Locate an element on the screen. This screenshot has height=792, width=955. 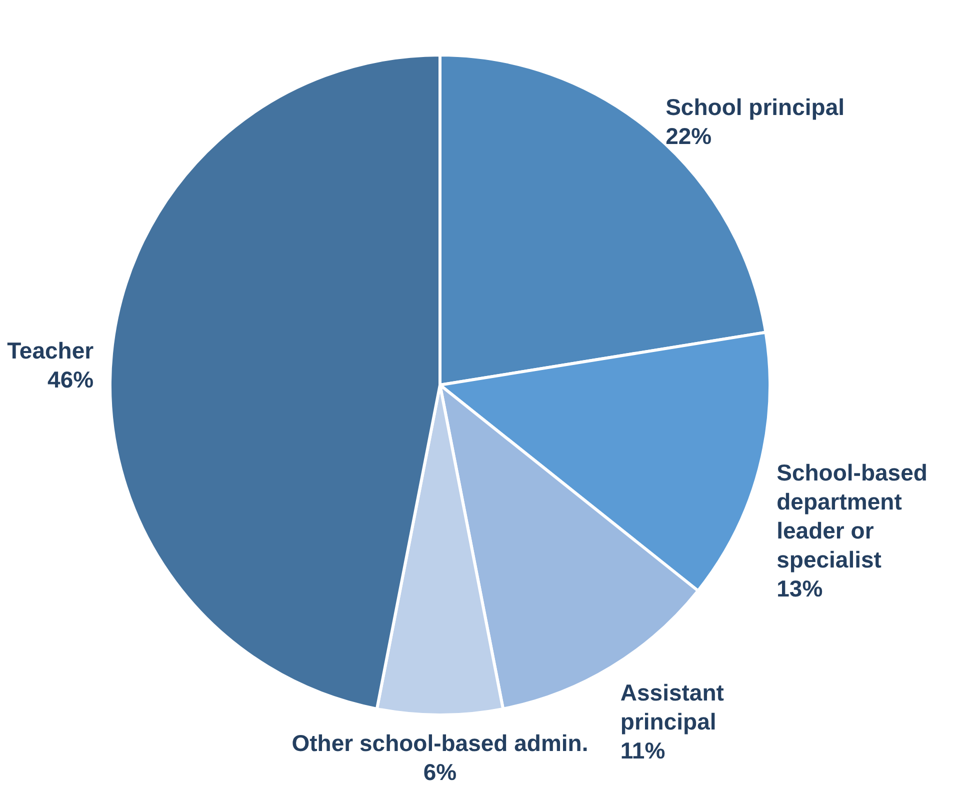
data-label: 11% is located at coordinates (643, 751).